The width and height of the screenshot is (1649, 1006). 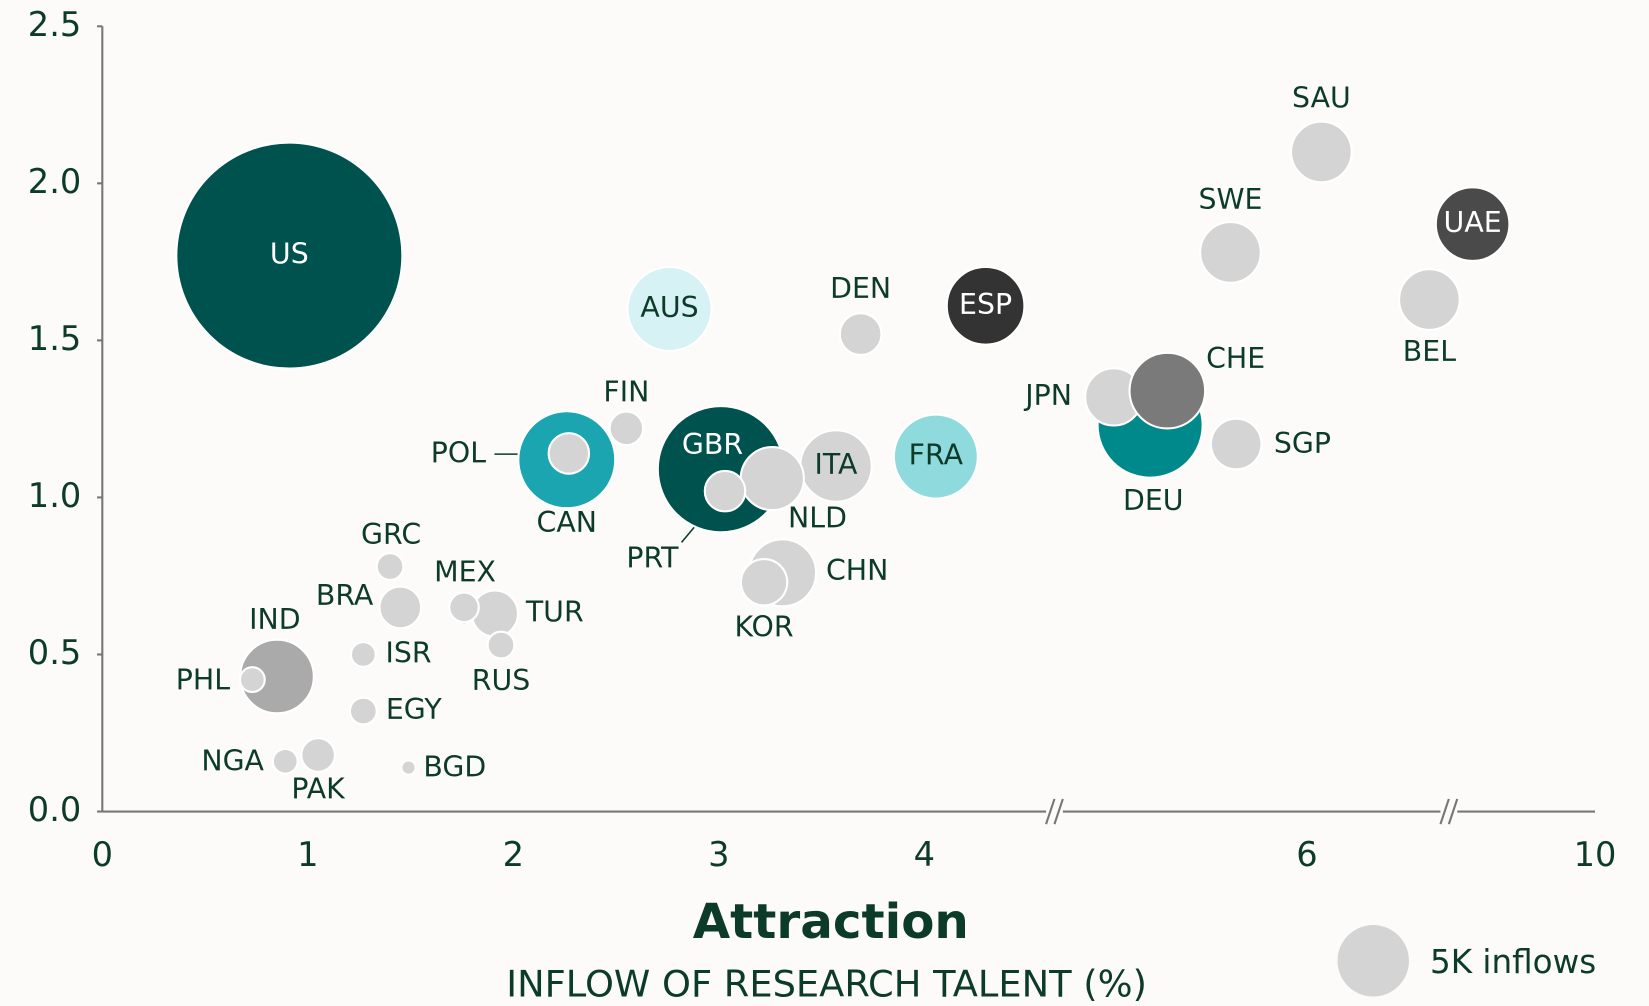 I want to click on bubble-label: KOR, so click(x=764, y=626).